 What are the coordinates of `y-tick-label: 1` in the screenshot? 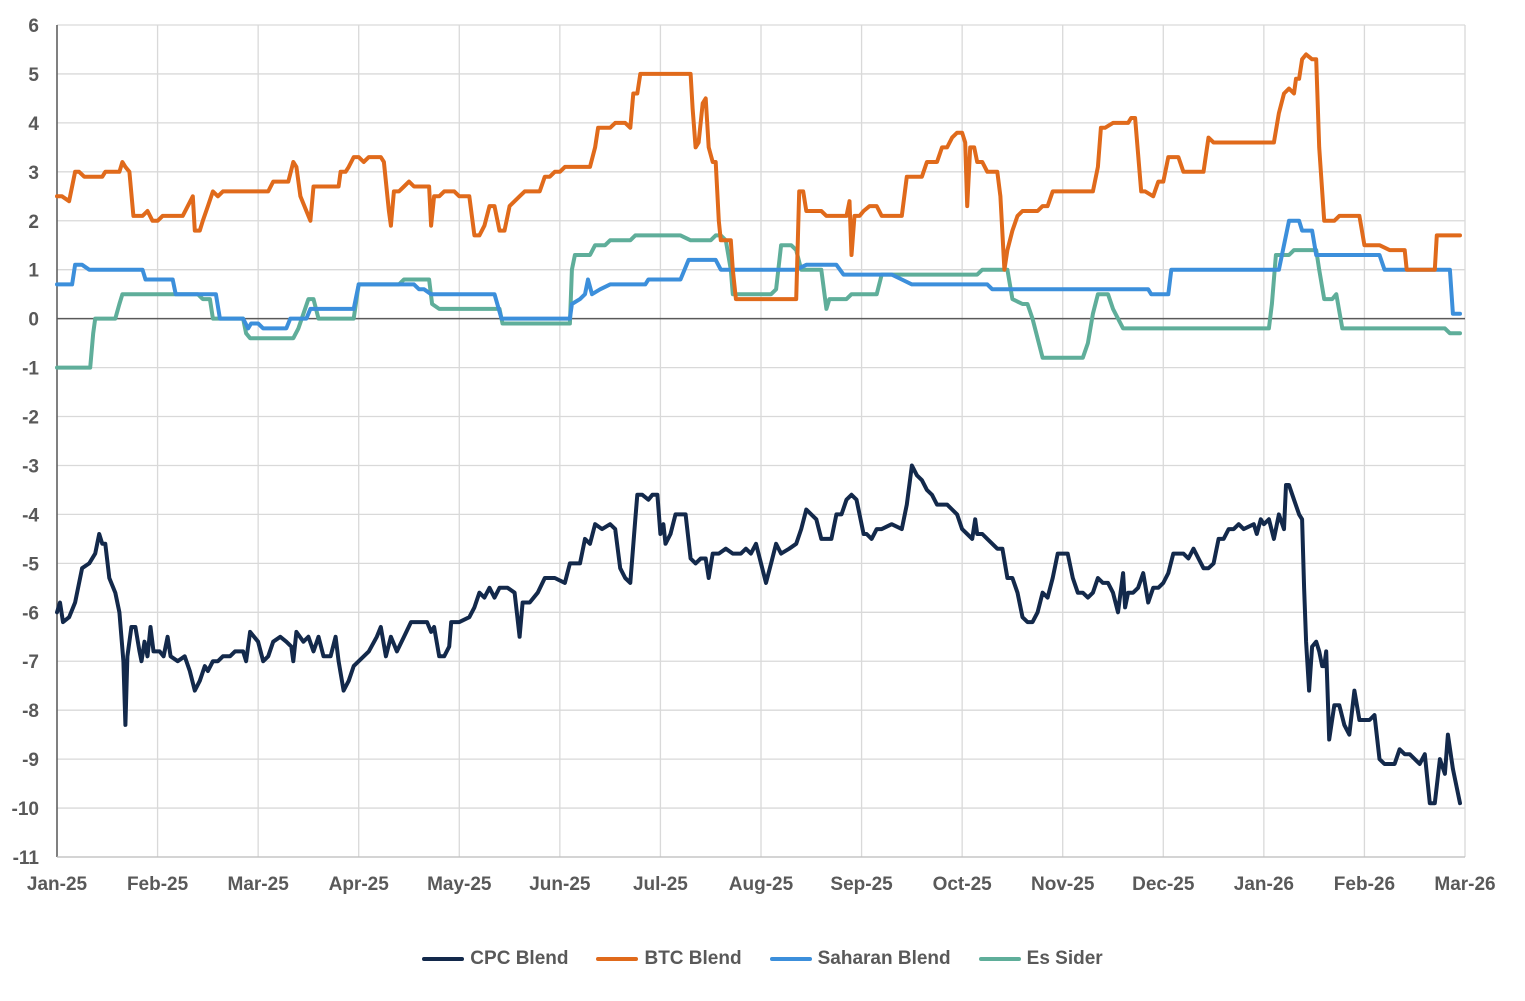 It's located at (33, 271).